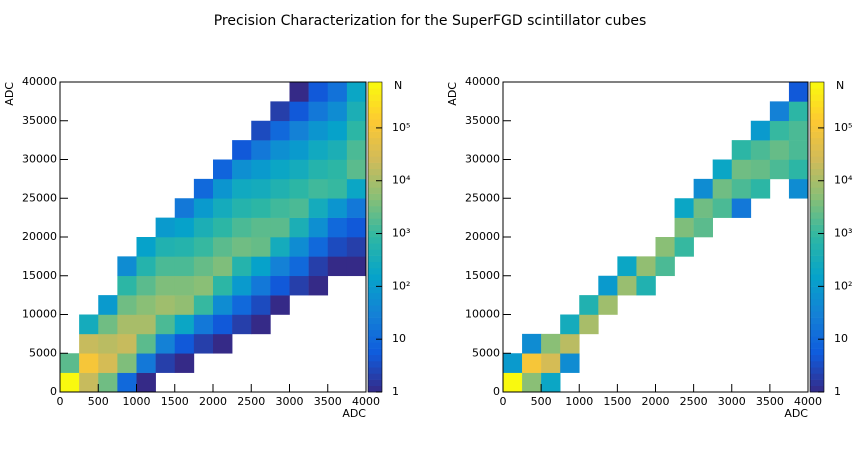  I want to click on z-axis-label: N, so click(398, 85).